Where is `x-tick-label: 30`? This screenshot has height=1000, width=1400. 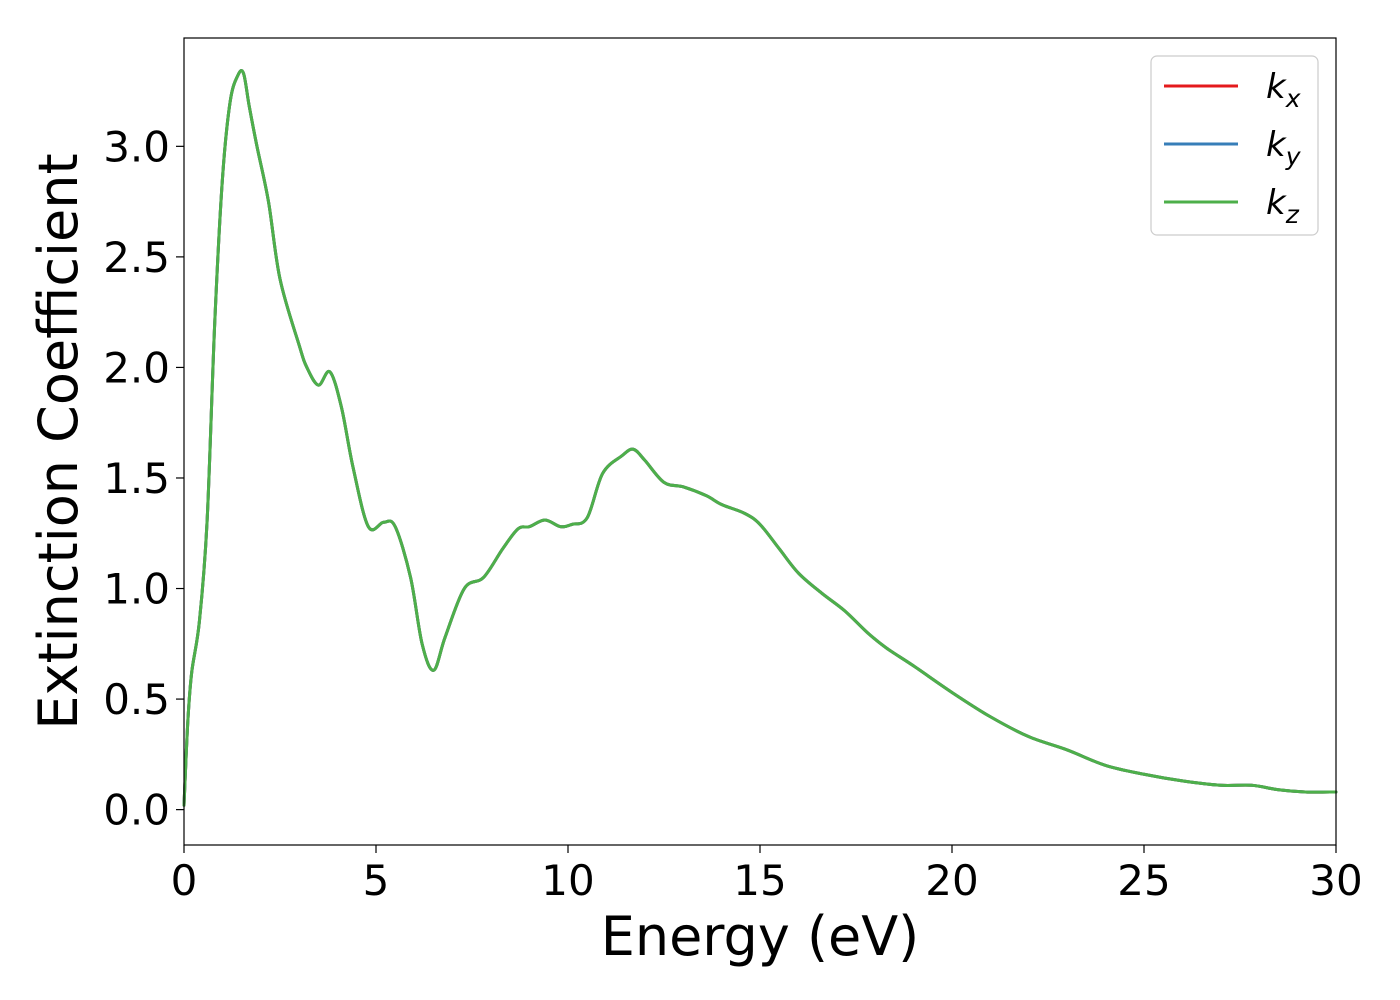 x-tick-label: 30 is located at coordinates (1335, 880).